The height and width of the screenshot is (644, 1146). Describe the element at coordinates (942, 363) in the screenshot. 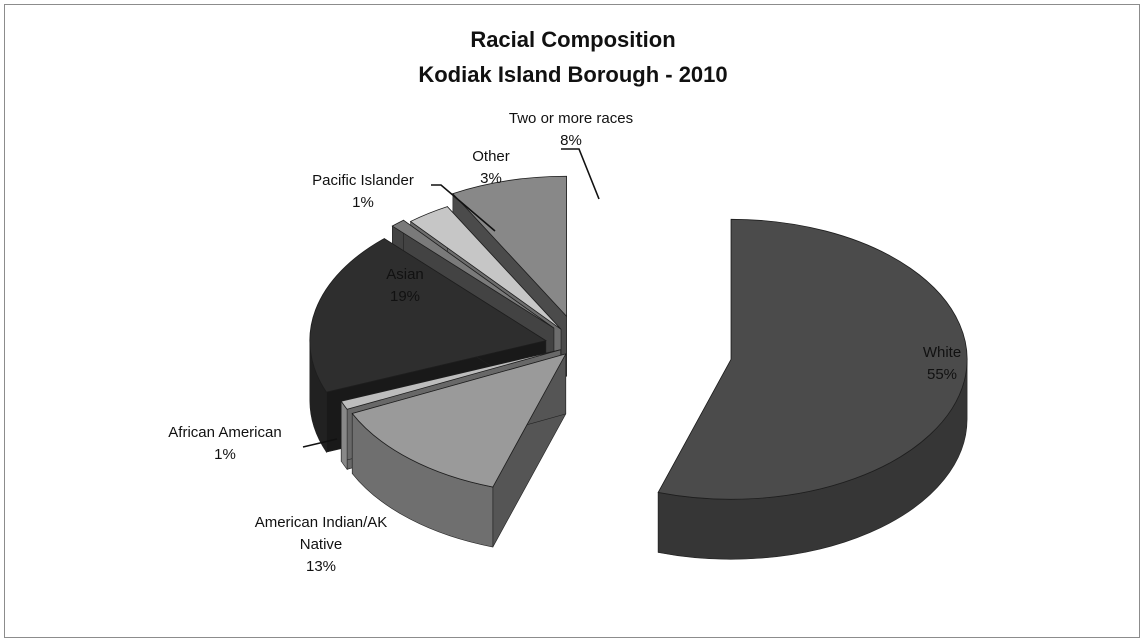

I see `label-white: White 55%` at that location.